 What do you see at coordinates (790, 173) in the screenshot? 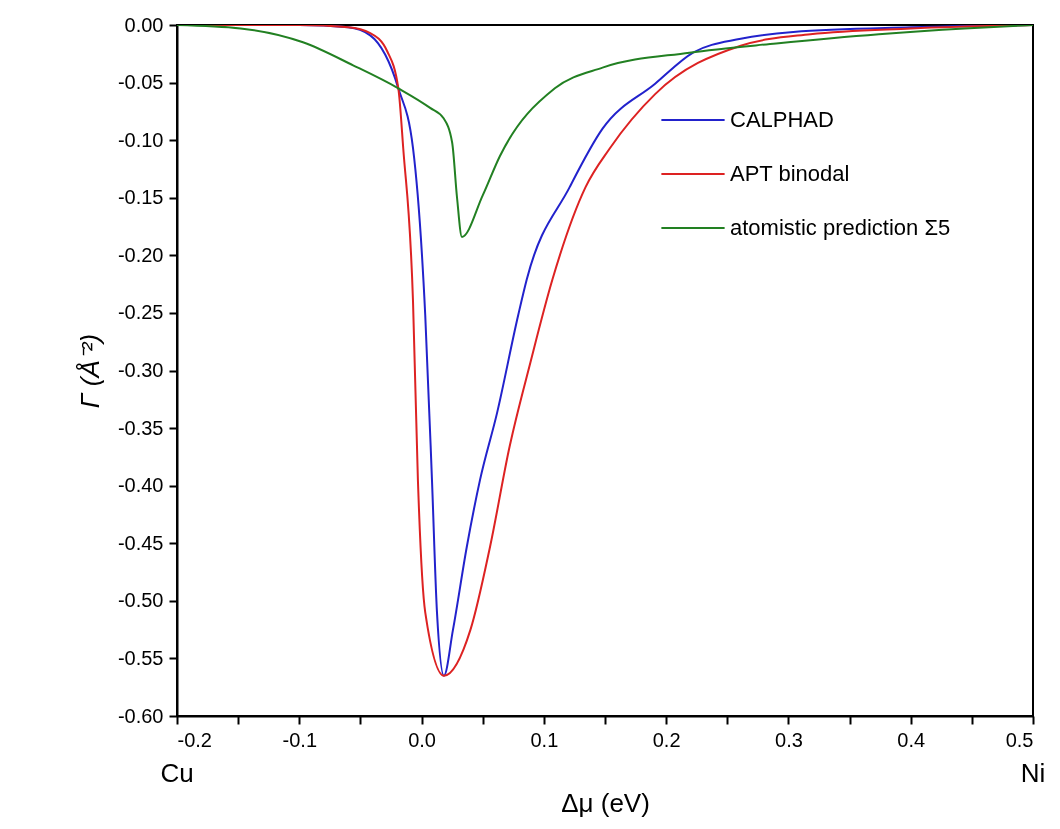
I see `legend-label: APT binodal` at bounding box center [790, 173].